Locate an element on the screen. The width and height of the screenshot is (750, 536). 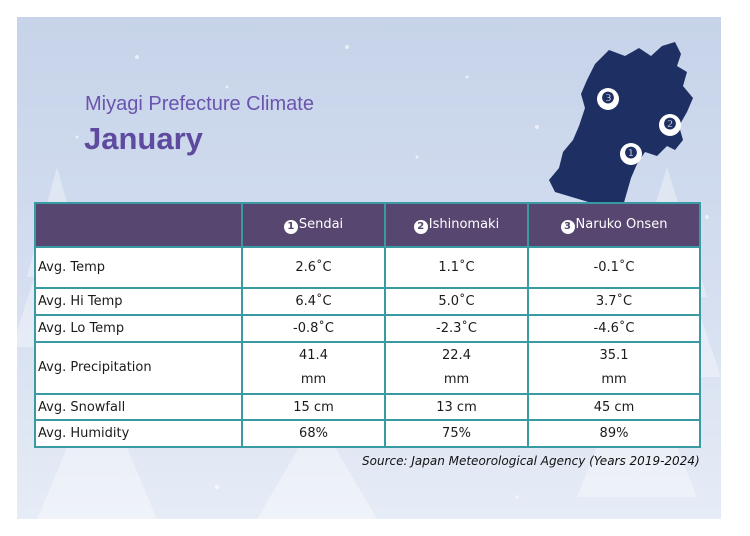
table-row: Avg. Hi Temp 6.4˚C 5.0˚C 3.7˚C is located at coordinates (367, 301).